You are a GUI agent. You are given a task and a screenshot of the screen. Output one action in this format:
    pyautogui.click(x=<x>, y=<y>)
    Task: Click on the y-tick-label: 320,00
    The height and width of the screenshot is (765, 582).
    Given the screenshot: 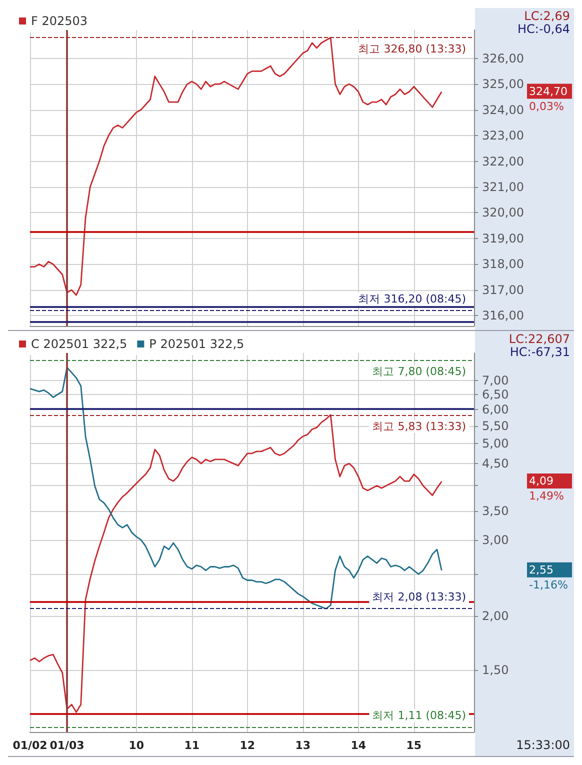 What is the action you would take?
    pyautogui.click(x=503, y=213)
    